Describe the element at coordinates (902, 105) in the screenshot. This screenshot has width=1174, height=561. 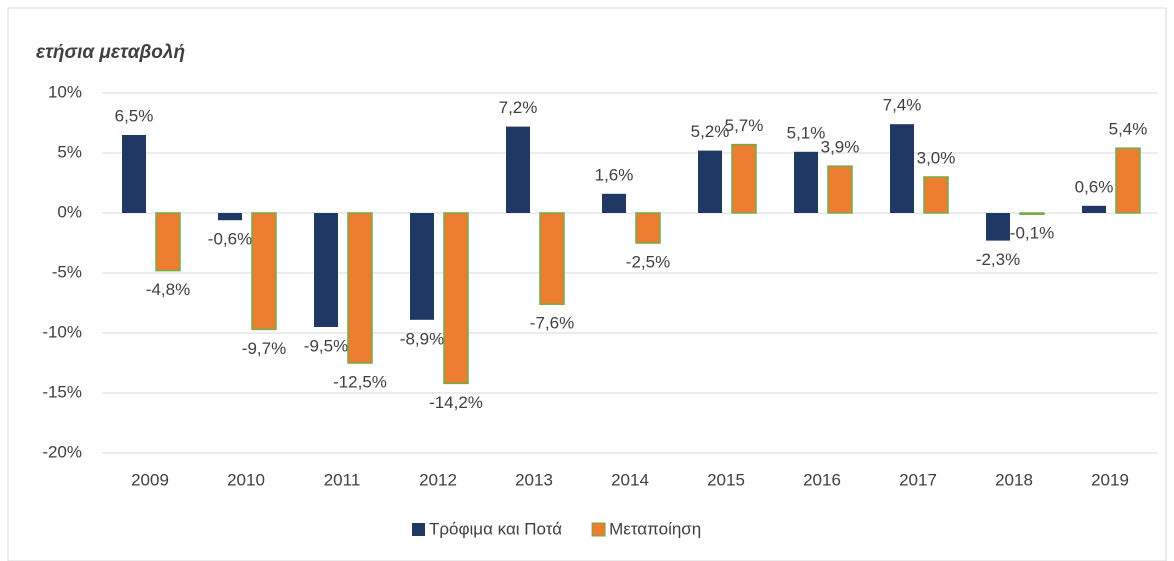
I see `data-label: 7,4%` at that location.